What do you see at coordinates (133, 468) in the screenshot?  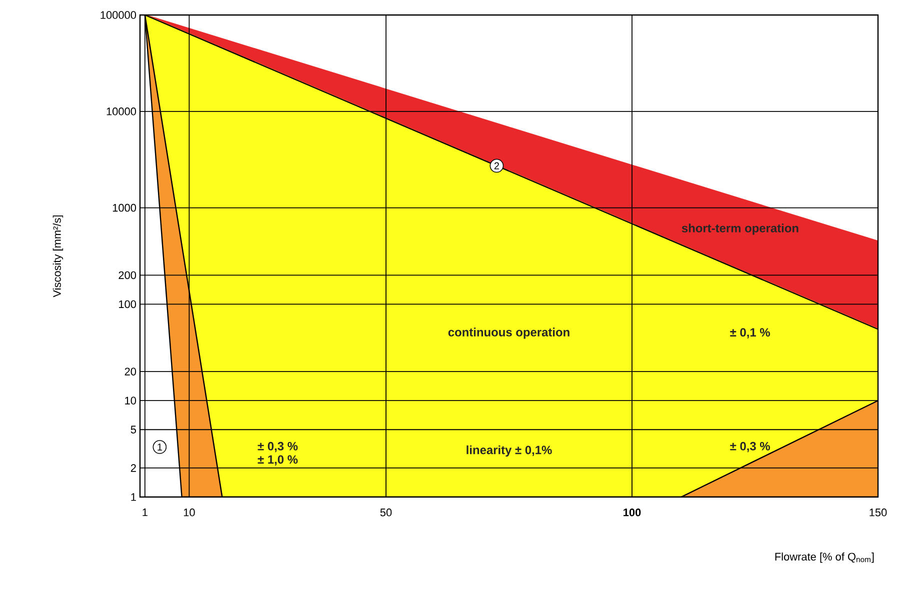 I see `y-tick-label: 2` at bounding box center [133, 468].